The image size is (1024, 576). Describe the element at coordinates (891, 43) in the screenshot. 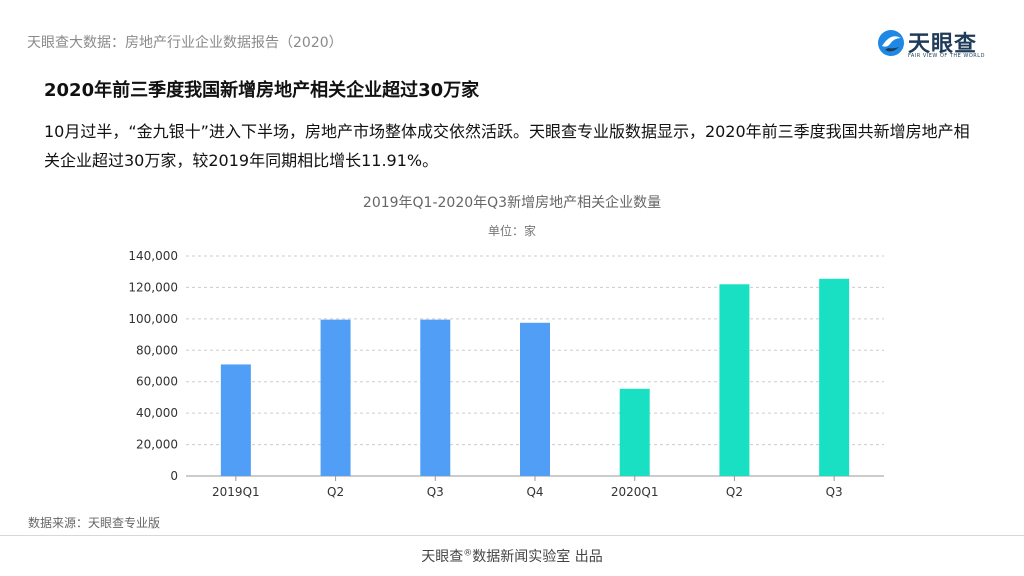

I see `tianyancha-logo-icon` at that location.